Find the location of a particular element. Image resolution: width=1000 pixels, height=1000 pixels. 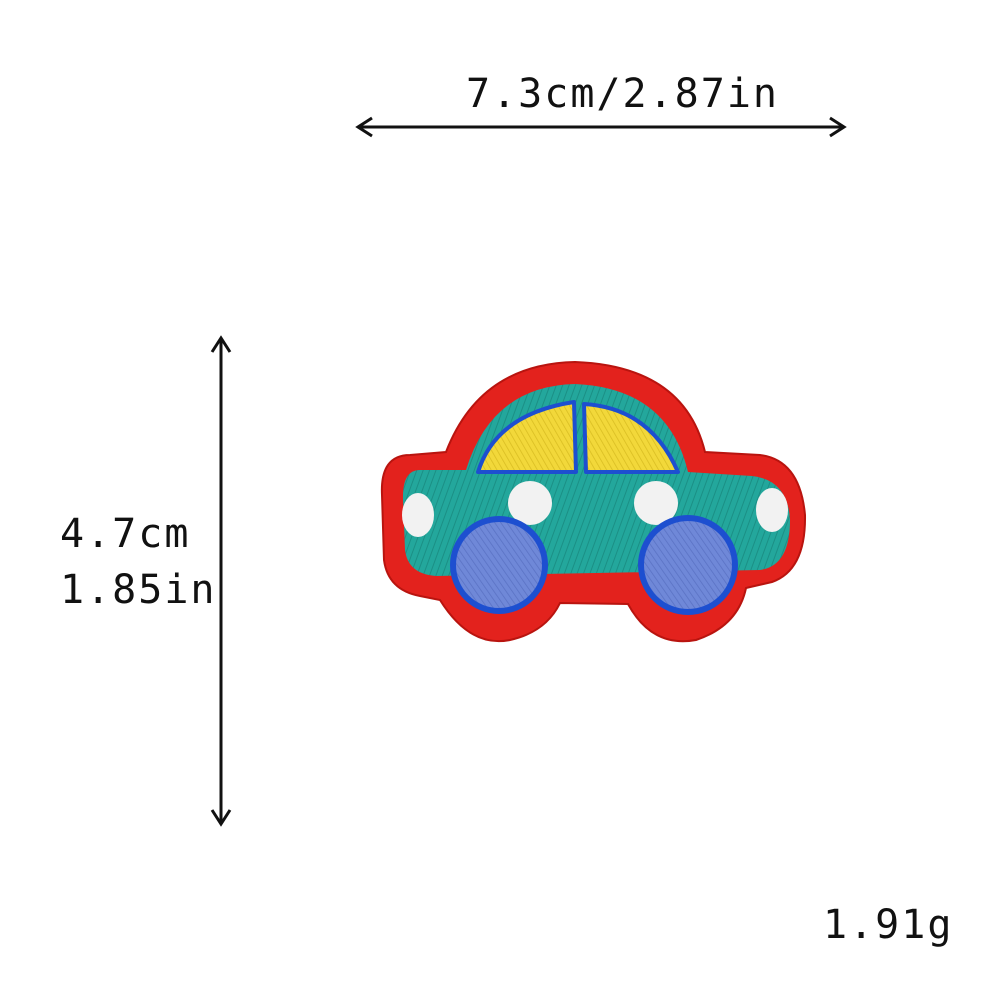

weight-label: 1.91g is located at coordinates (888, 925).